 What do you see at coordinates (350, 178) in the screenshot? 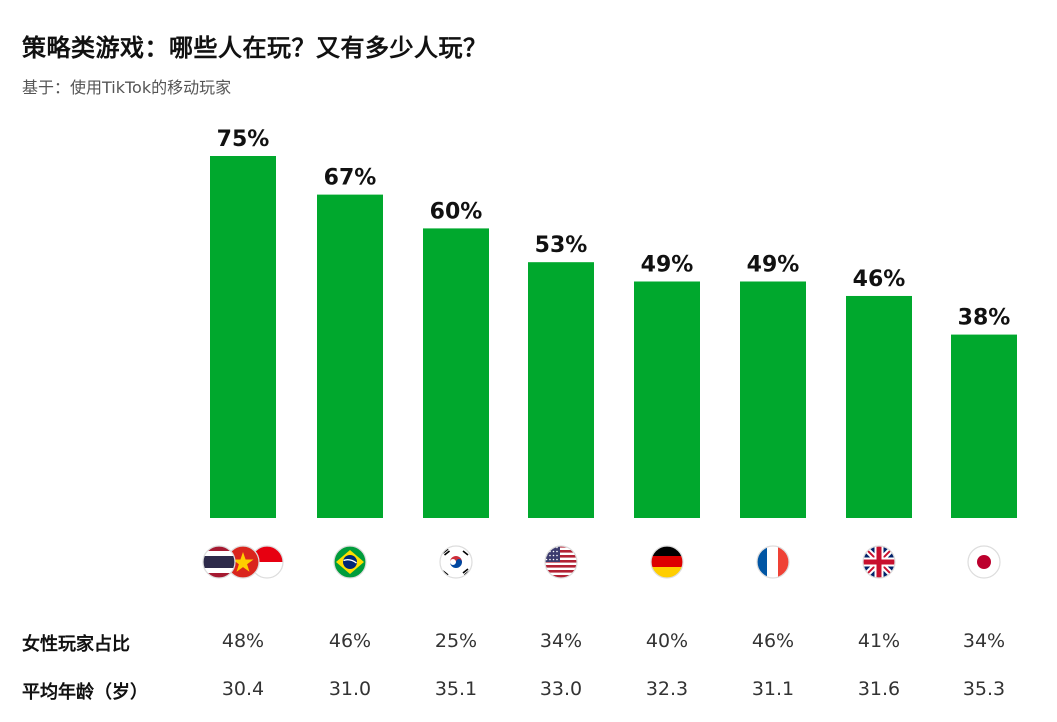
I see `bar-value-label: 67%` at bounding box center [350, 178].